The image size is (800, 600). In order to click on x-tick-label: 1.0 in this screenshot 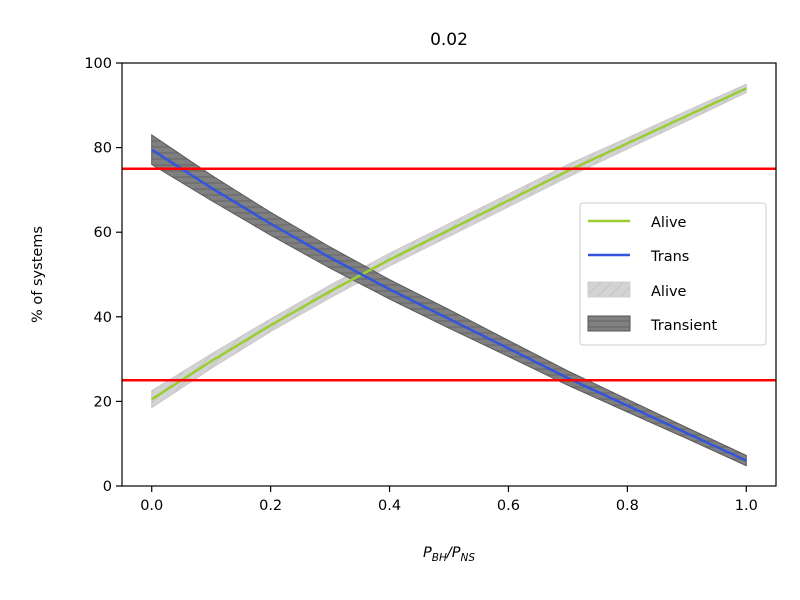, I will do `click(746, 506)`.